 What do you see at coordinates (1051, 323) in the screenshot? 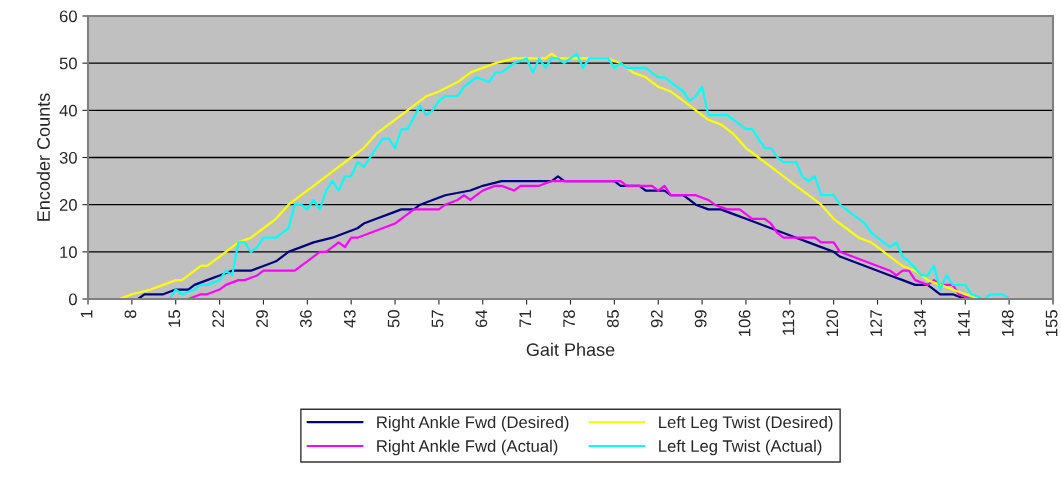
I see `x-tick-label: 155` at bounding box center [1051, 323].